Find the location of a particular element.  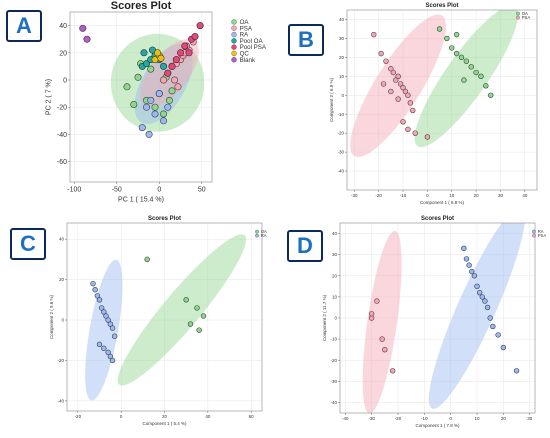

tick-label-x: 0 is located at coordinates (450, 418).